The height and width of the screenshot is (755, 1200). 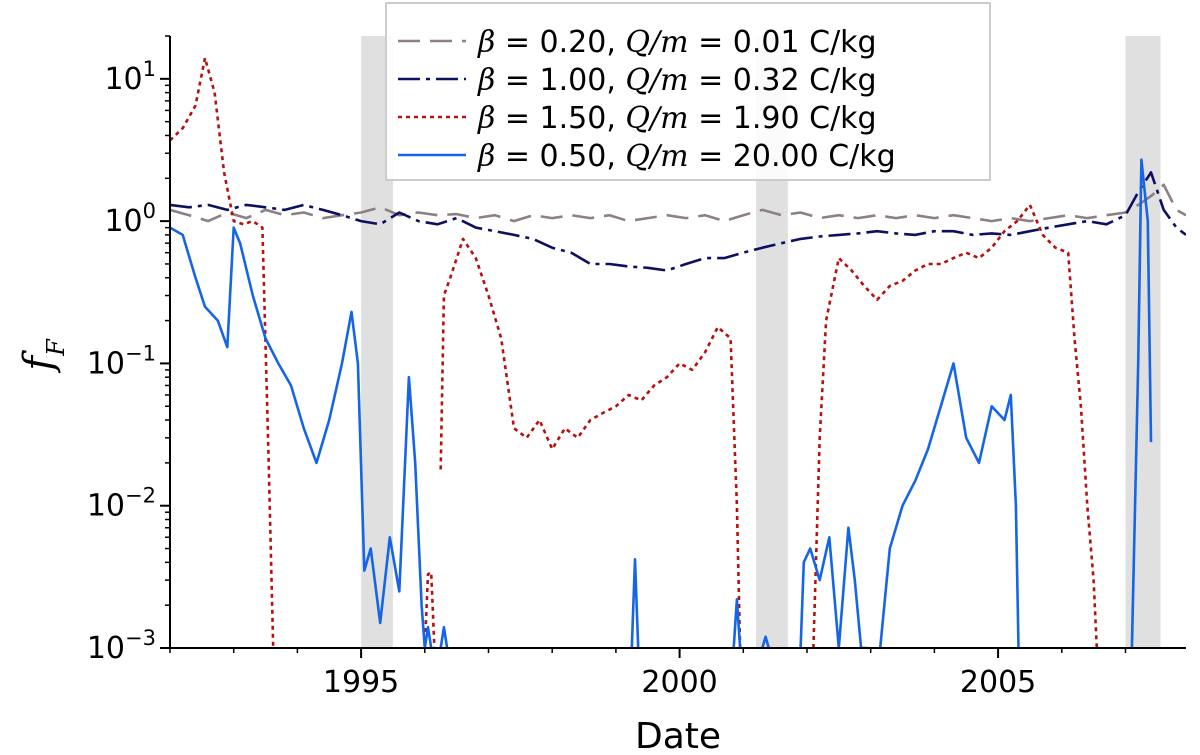 What do you see at coordinates (678, 203) in the screenshot?
I see `series-gray-dashed-line` at bounding box center [678, 203].